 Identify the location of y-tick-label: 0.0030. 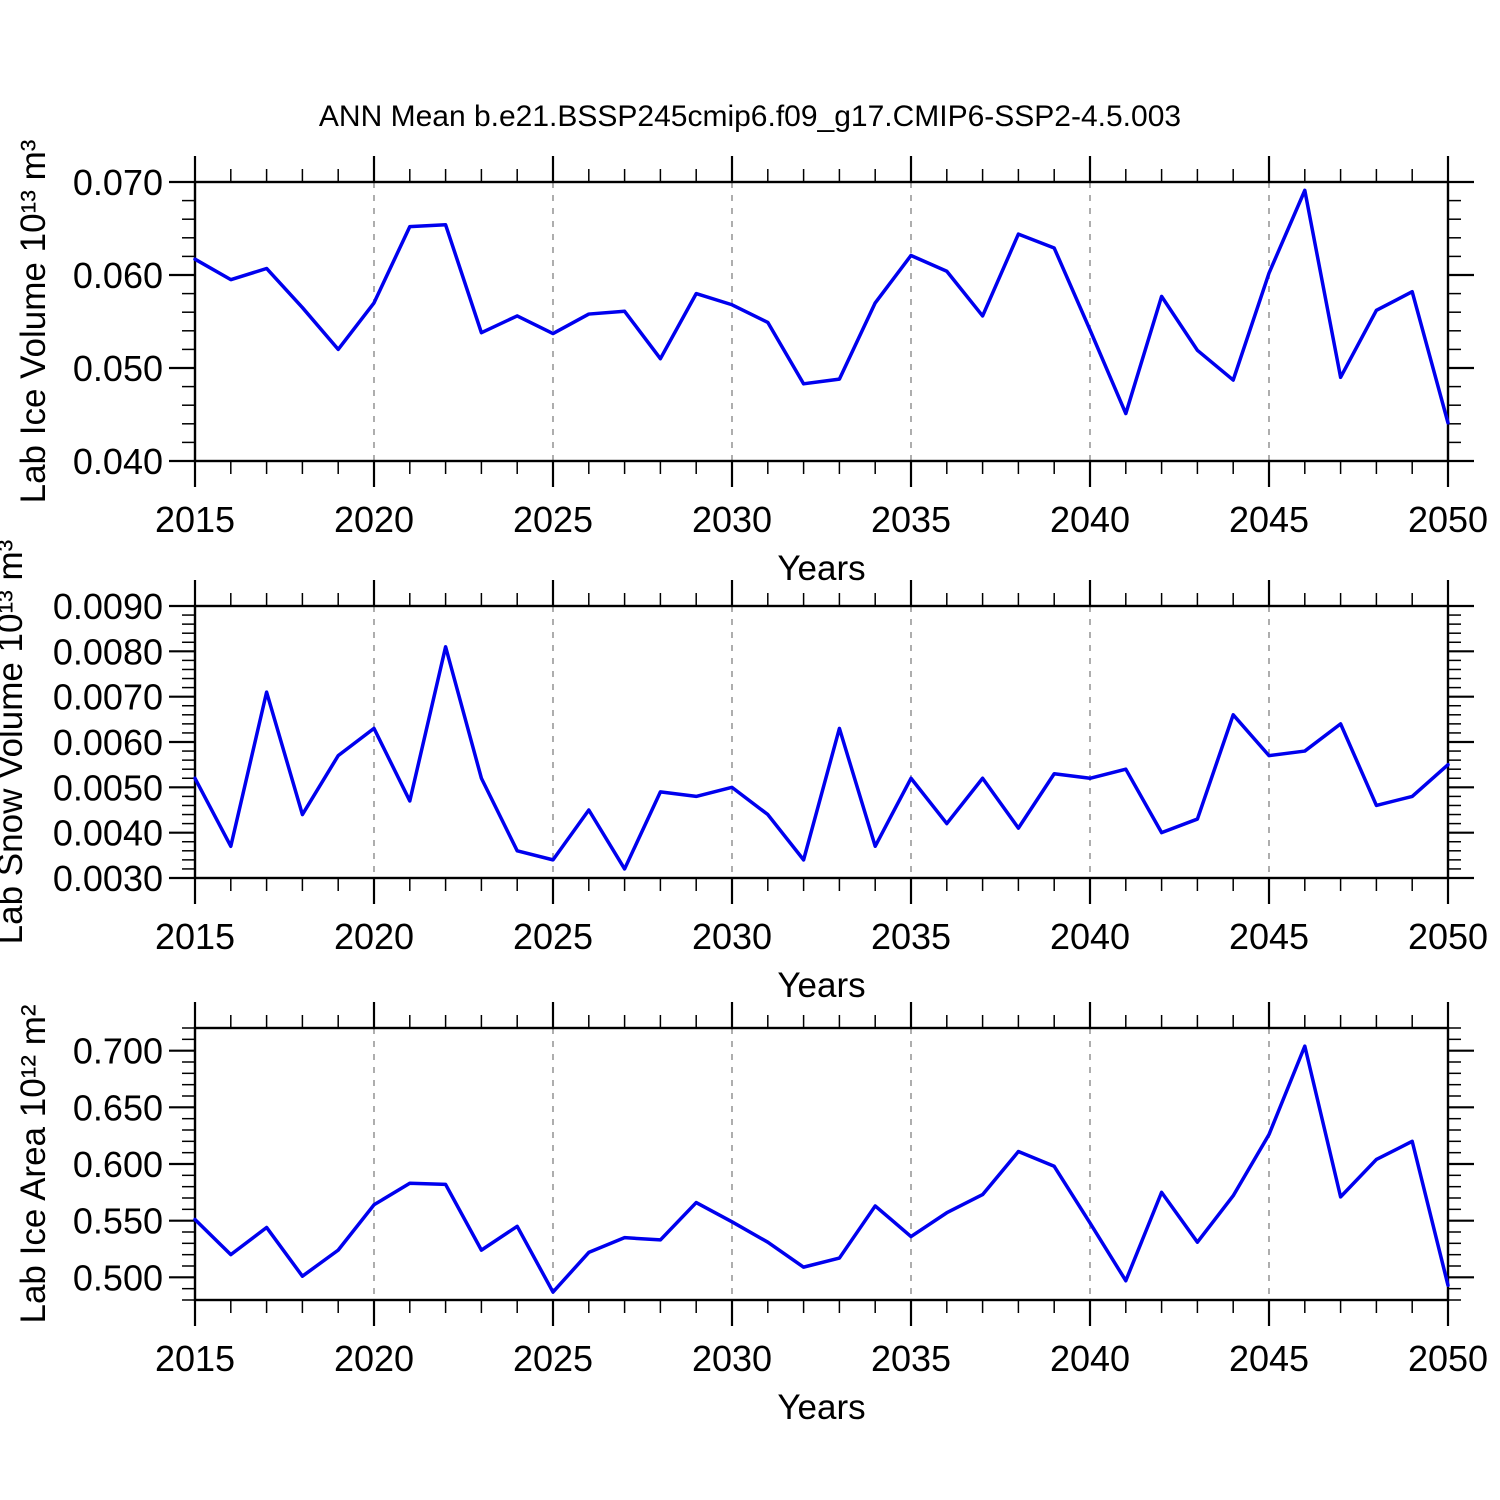
(108, 878).